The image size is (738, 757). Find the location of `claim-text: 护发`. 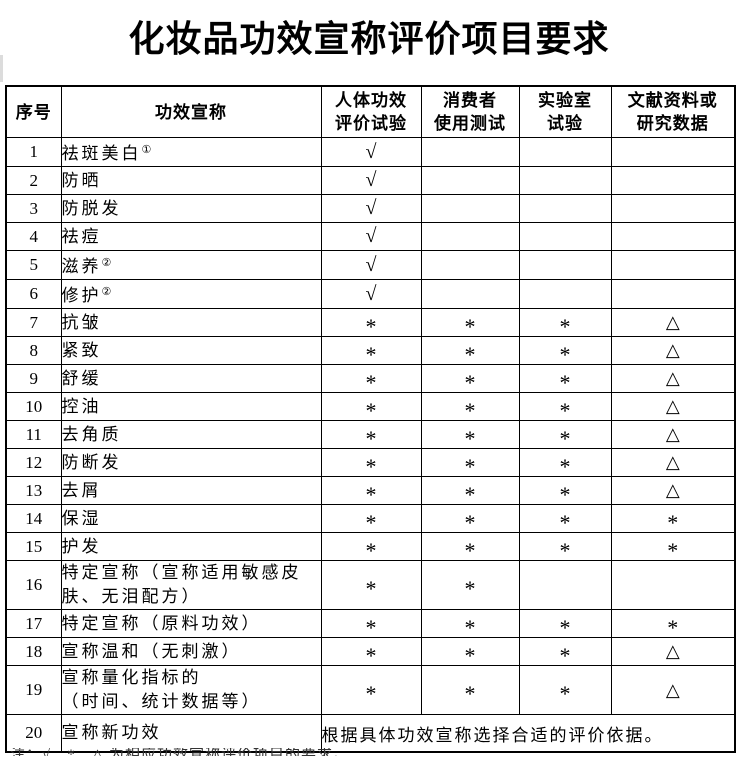

claim-text: 护发 is located at coordinates (81, 546).